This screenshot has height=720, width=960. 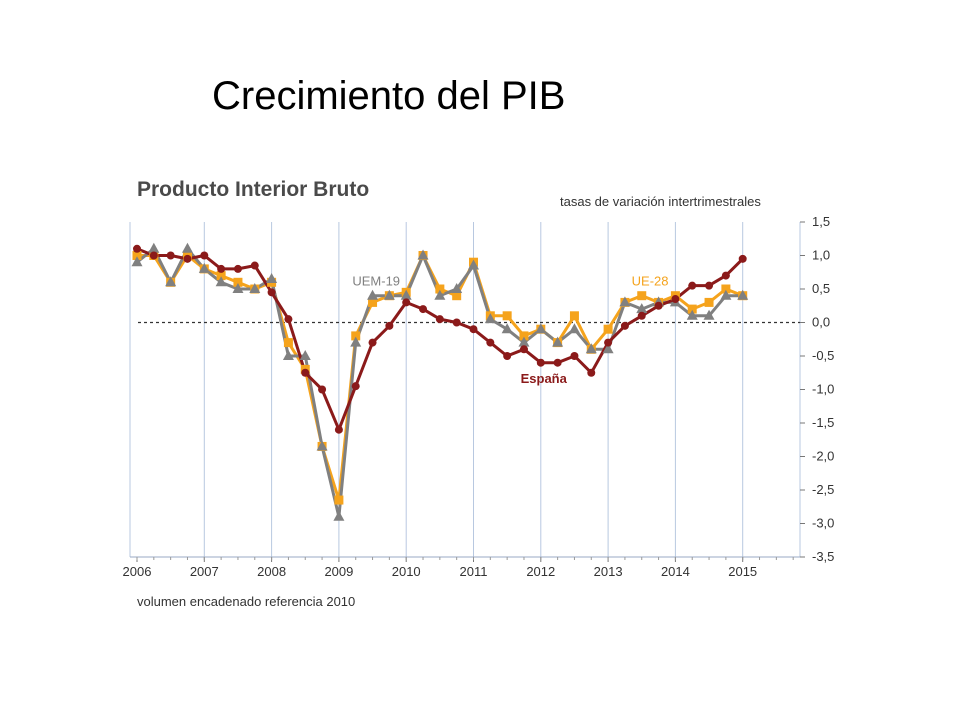 I want to click on y-tick-label--1,0: -1,0, so click(x=823, y=389).